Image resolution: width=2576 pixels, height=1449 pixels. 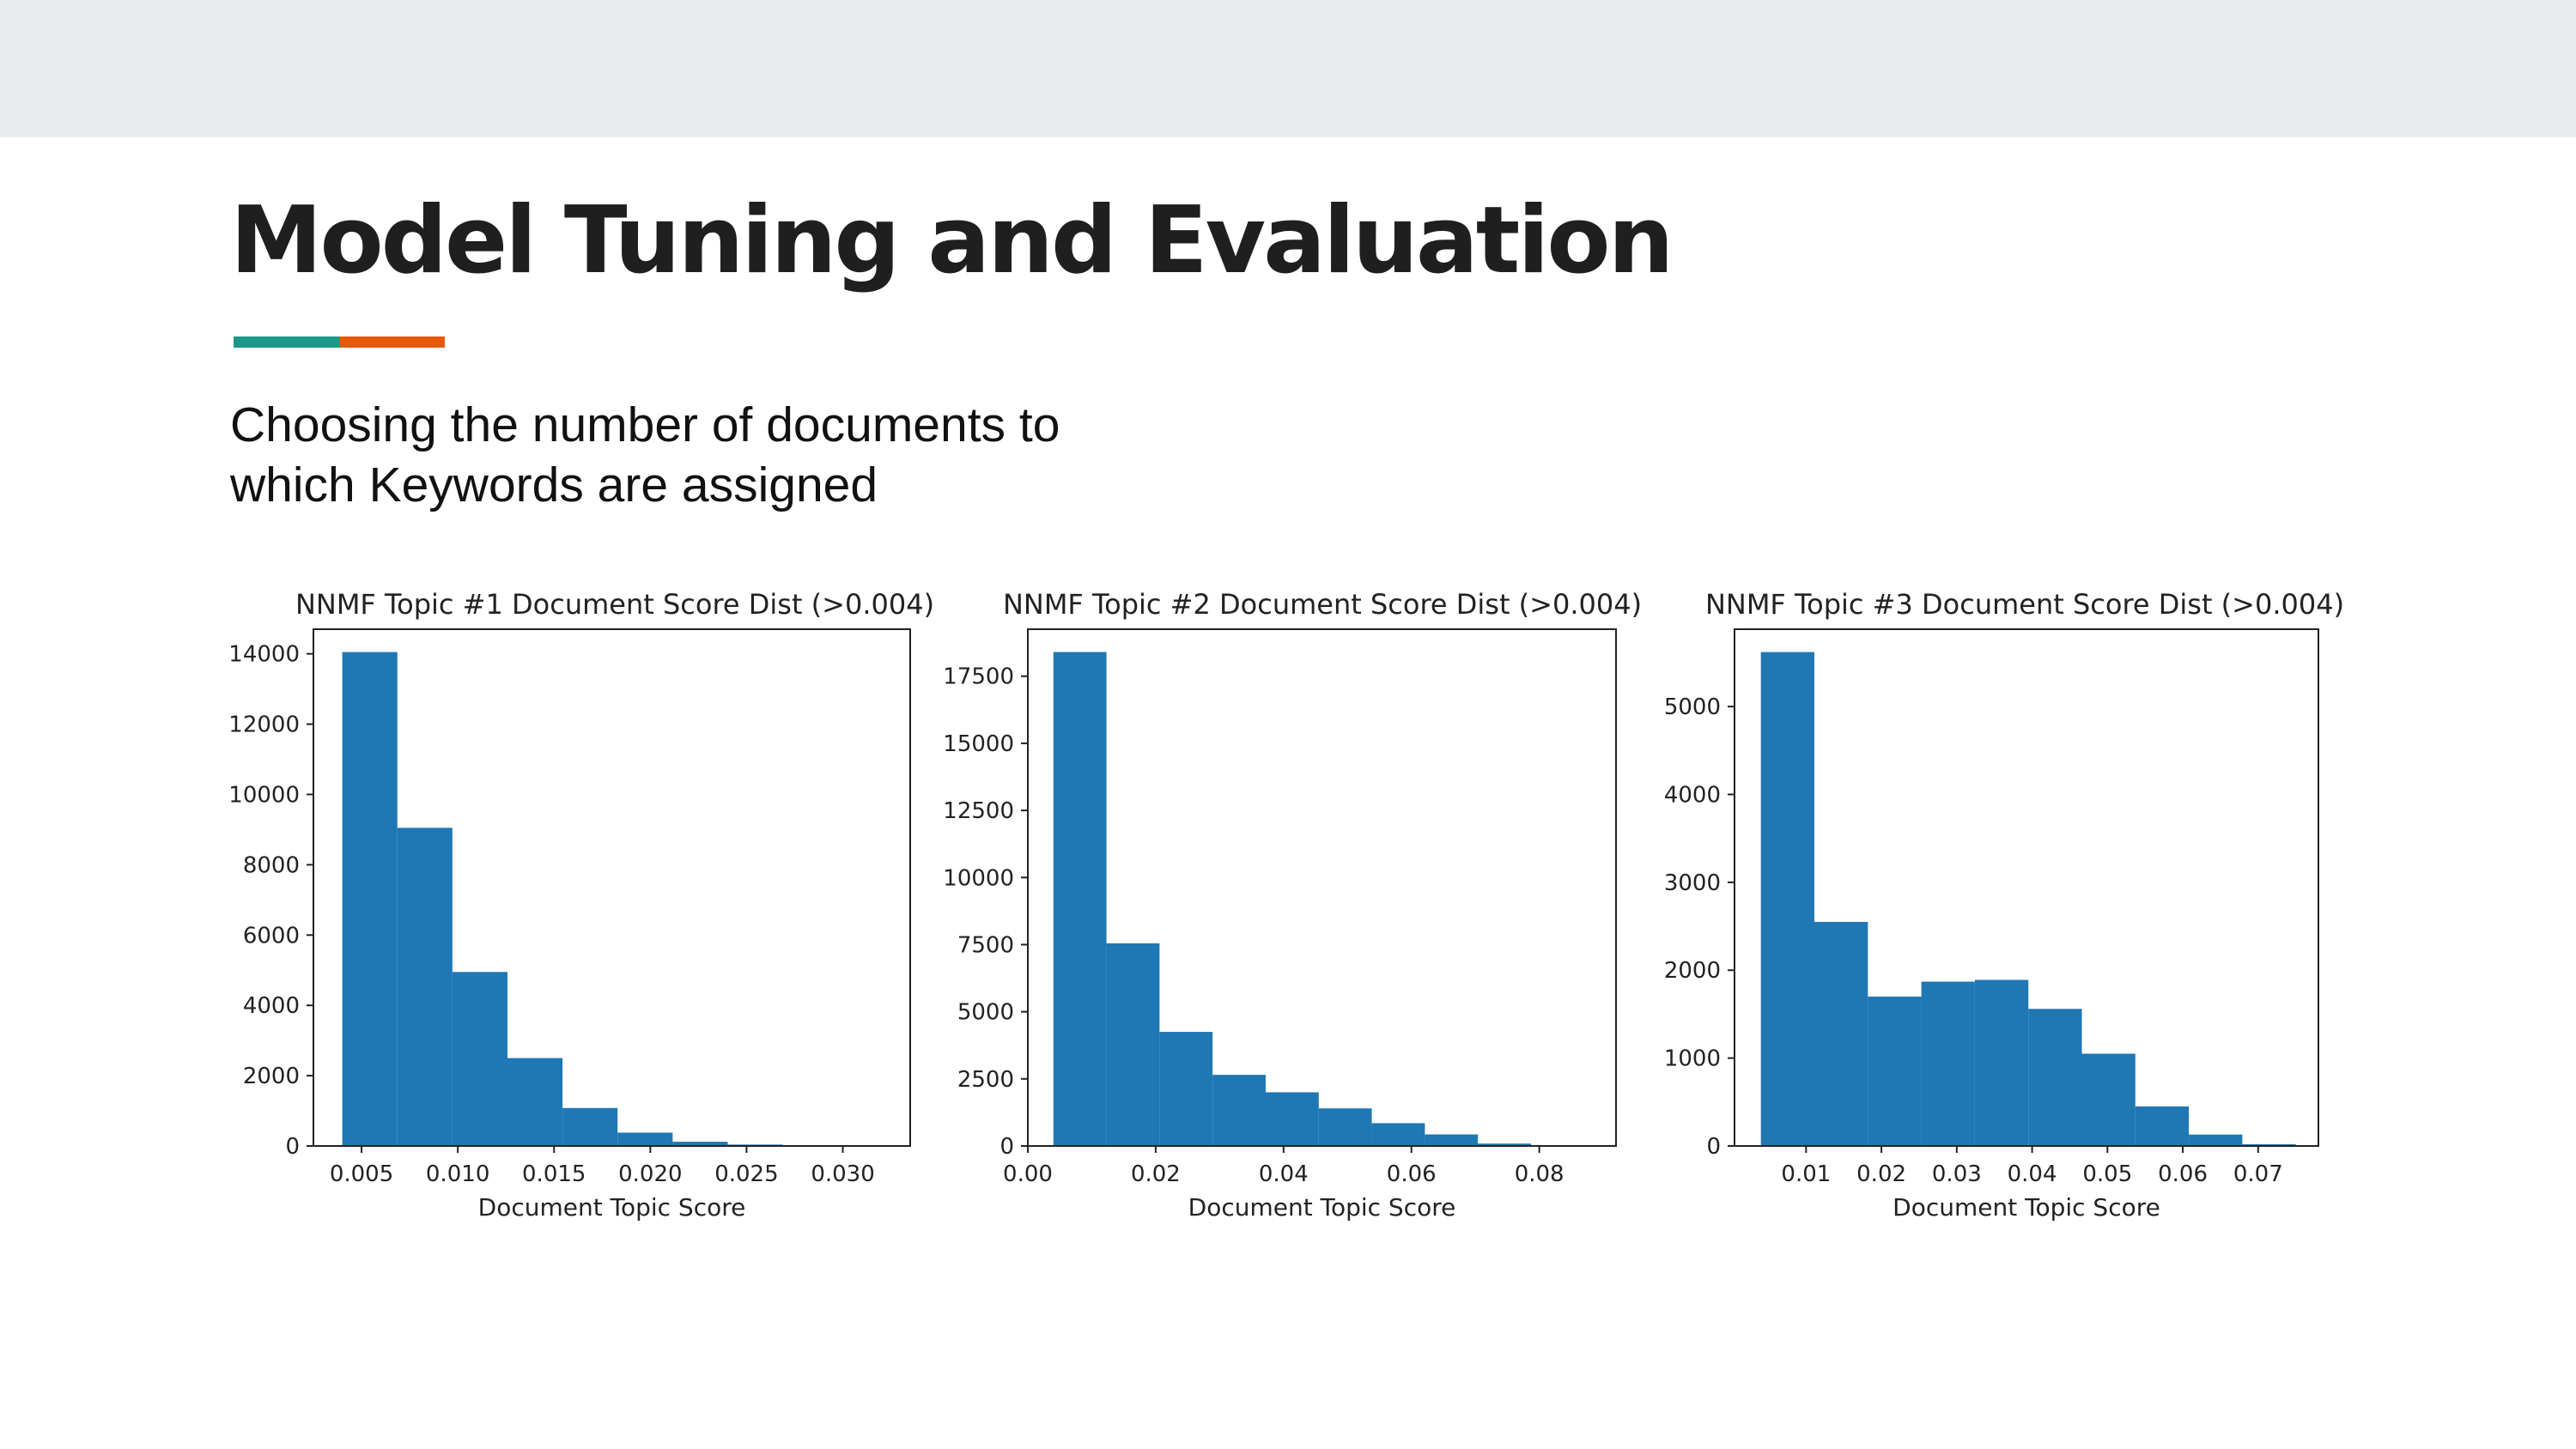 I want to click on chart-3-xtick-label: 0.01, so click(x=1806, y=1174).